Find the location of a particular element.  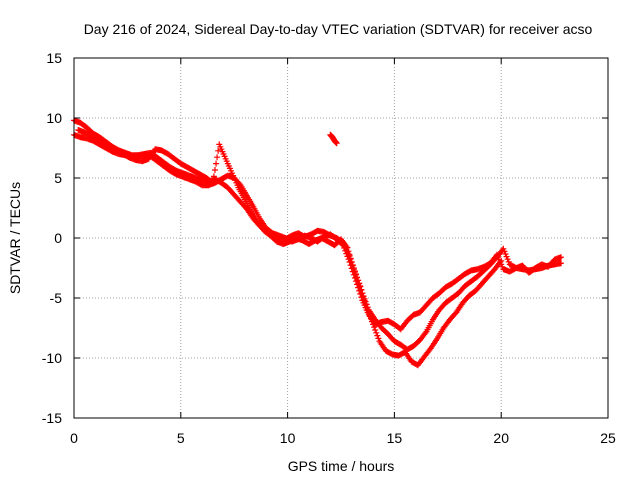

x-tick-label: 20 is located at coordinates (501, 438).